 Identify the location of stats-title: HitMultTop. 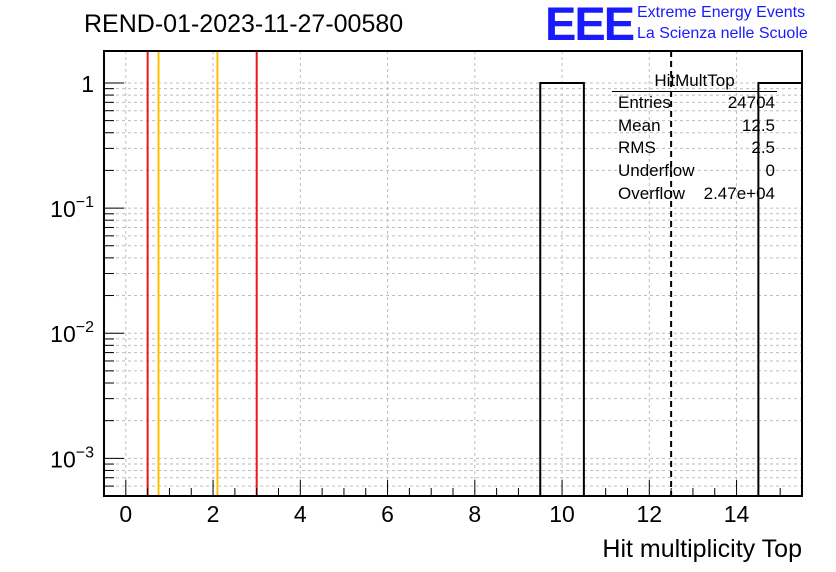
(694, 80).